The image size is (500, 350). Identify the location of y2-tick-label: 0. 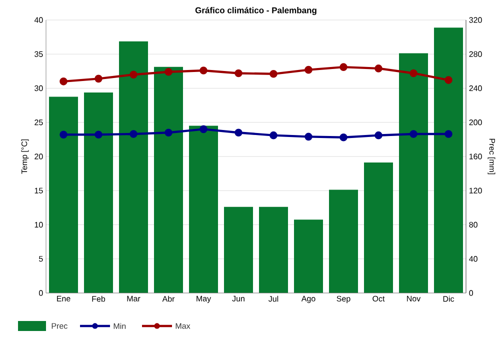
(471, 293).